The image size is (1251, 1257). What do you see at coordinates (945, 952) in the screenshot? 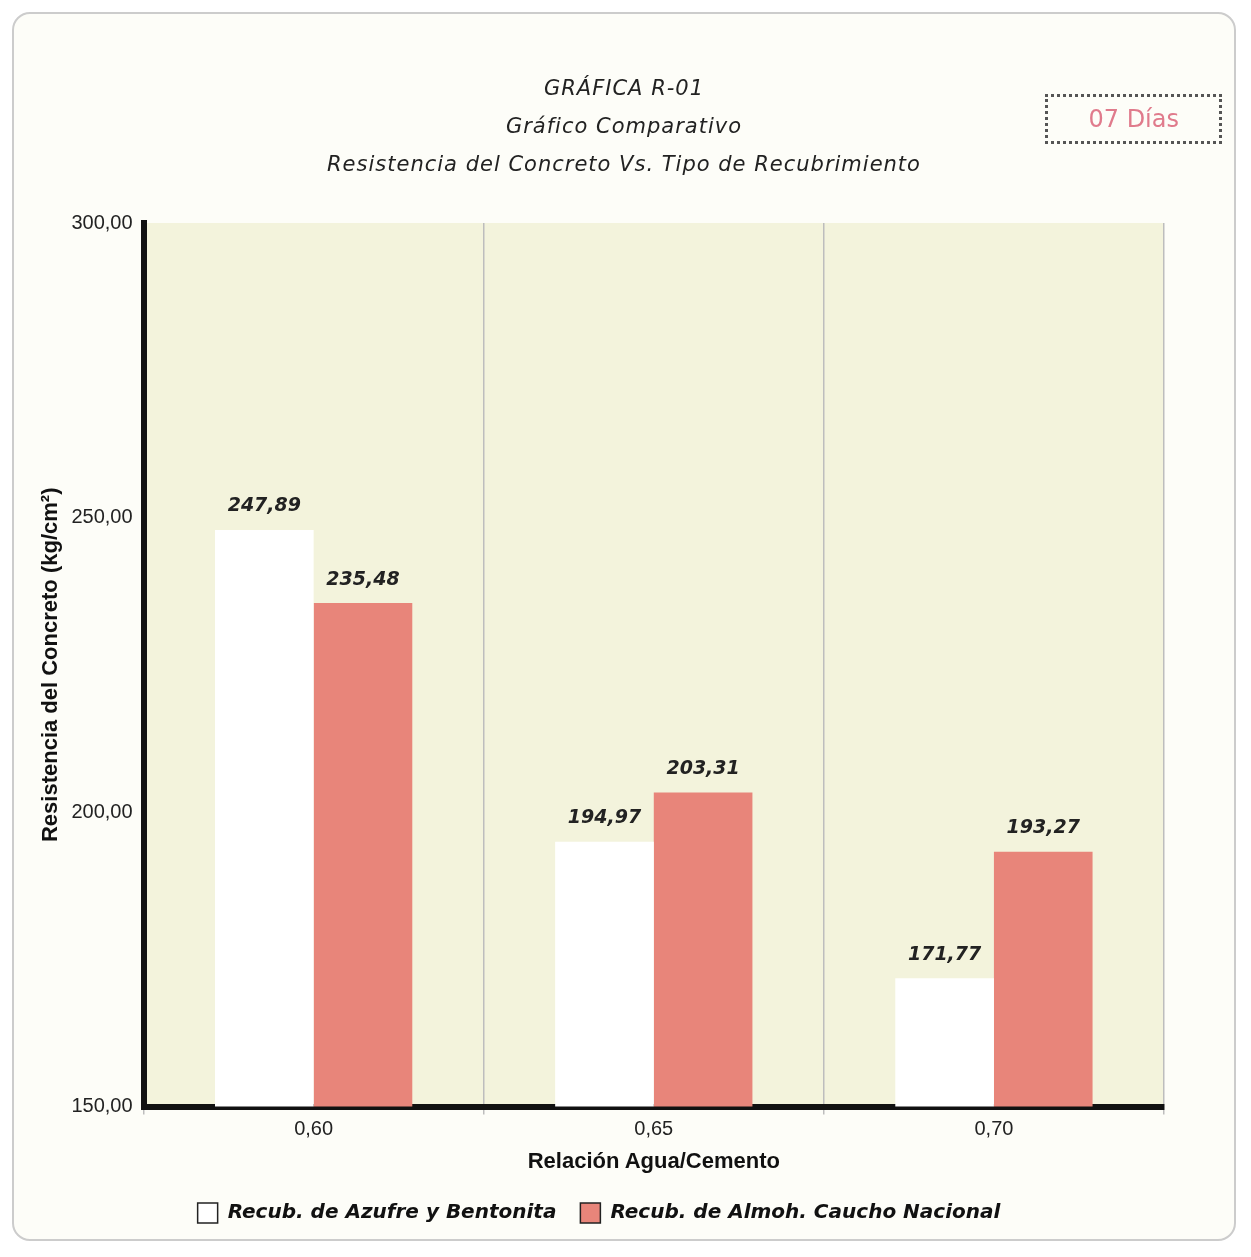
I see `data-label: 171,77` at bounding box center [945, 952].